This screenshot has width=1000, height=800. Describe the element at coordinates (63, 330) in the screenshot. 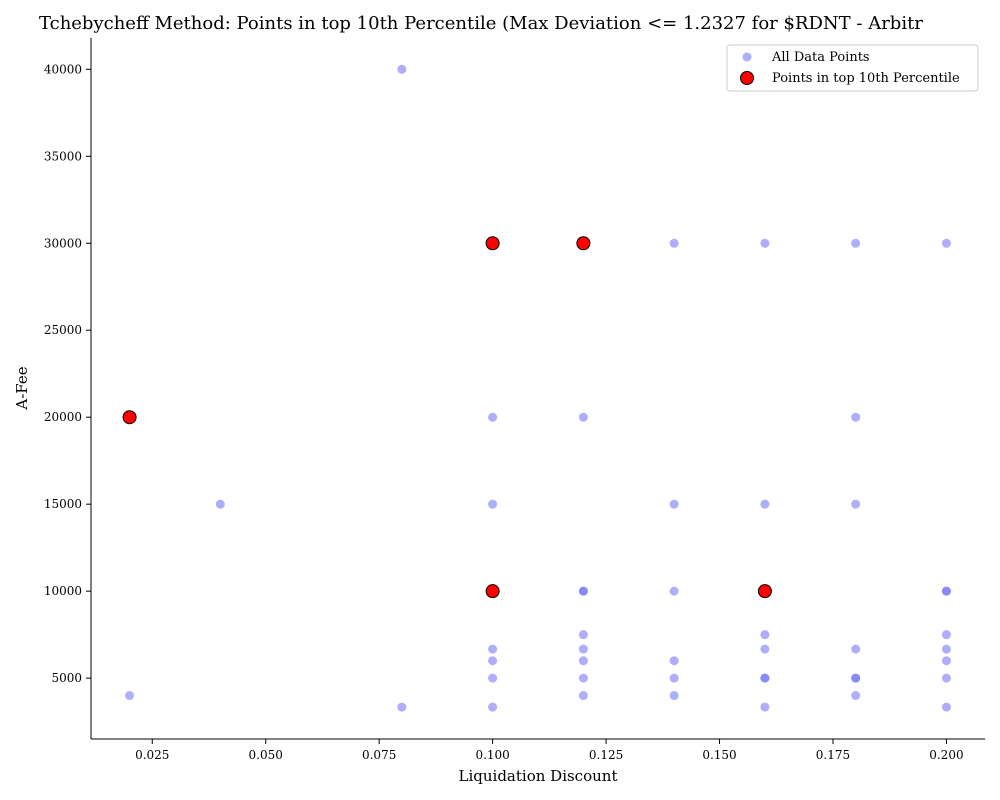

I see `y-tick-label: 25000` at that location.